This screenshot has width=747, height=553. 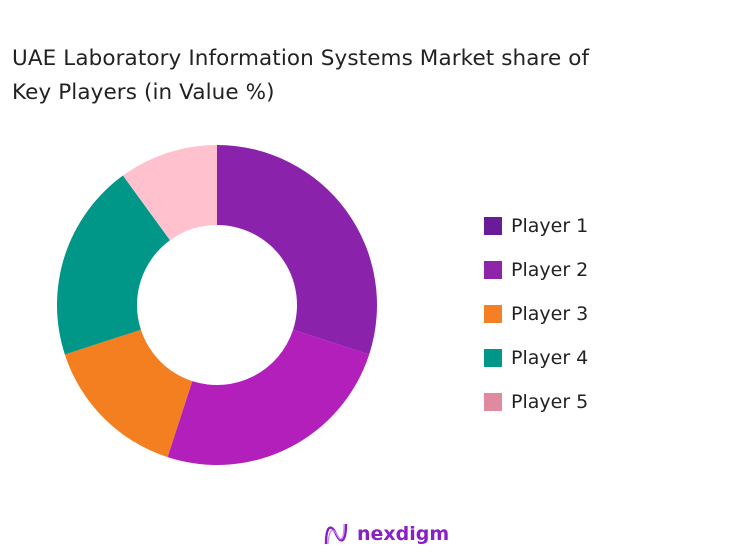 What do you see at coordinates (550, 226) in the screenshot?
I see `legend-label: Player 1` at bounding box center [550, 226].